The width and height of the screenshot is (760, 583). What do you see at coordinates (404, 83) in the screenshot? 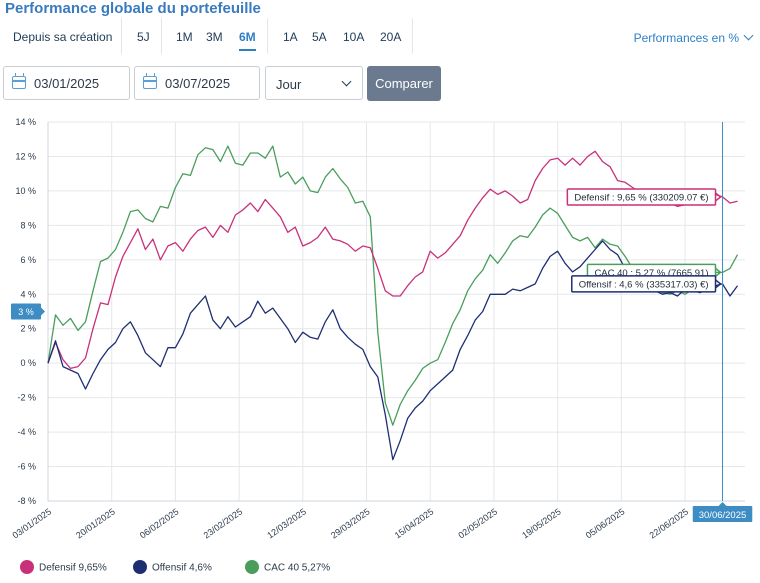
I see `compare-button: Comparer` at bounding box center [404, 83].